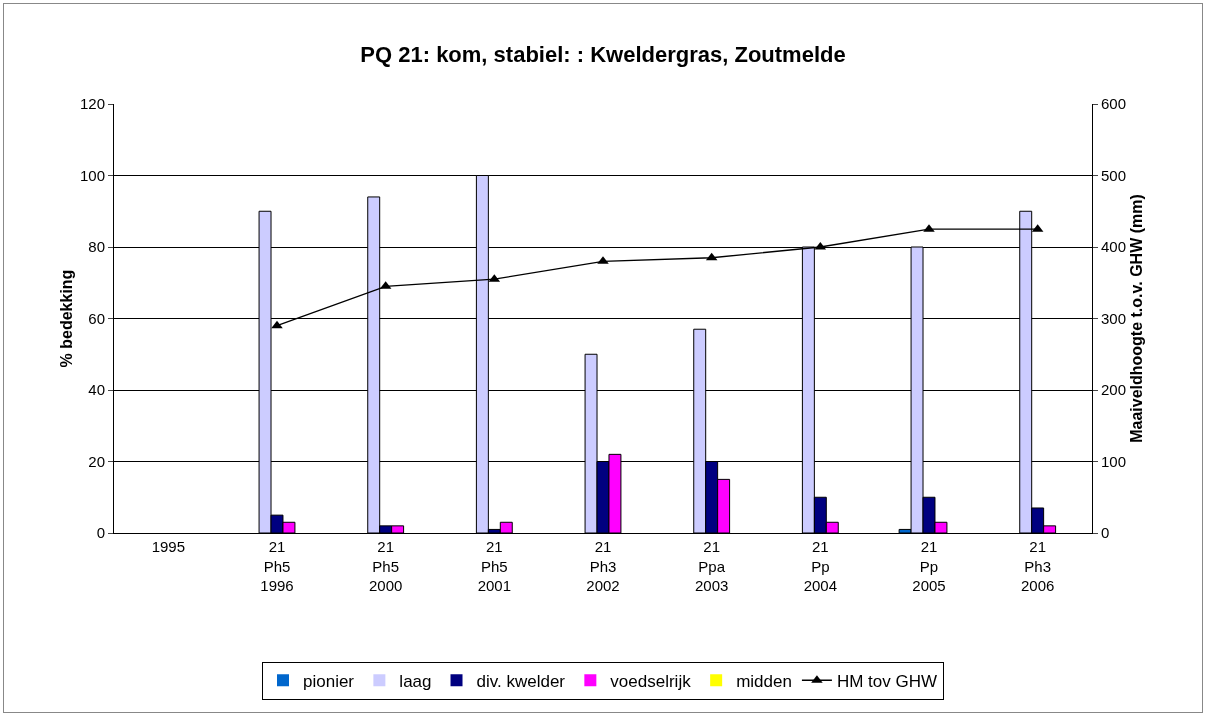  I want to click on y2-tick-label: 0, so click(1105, 533).